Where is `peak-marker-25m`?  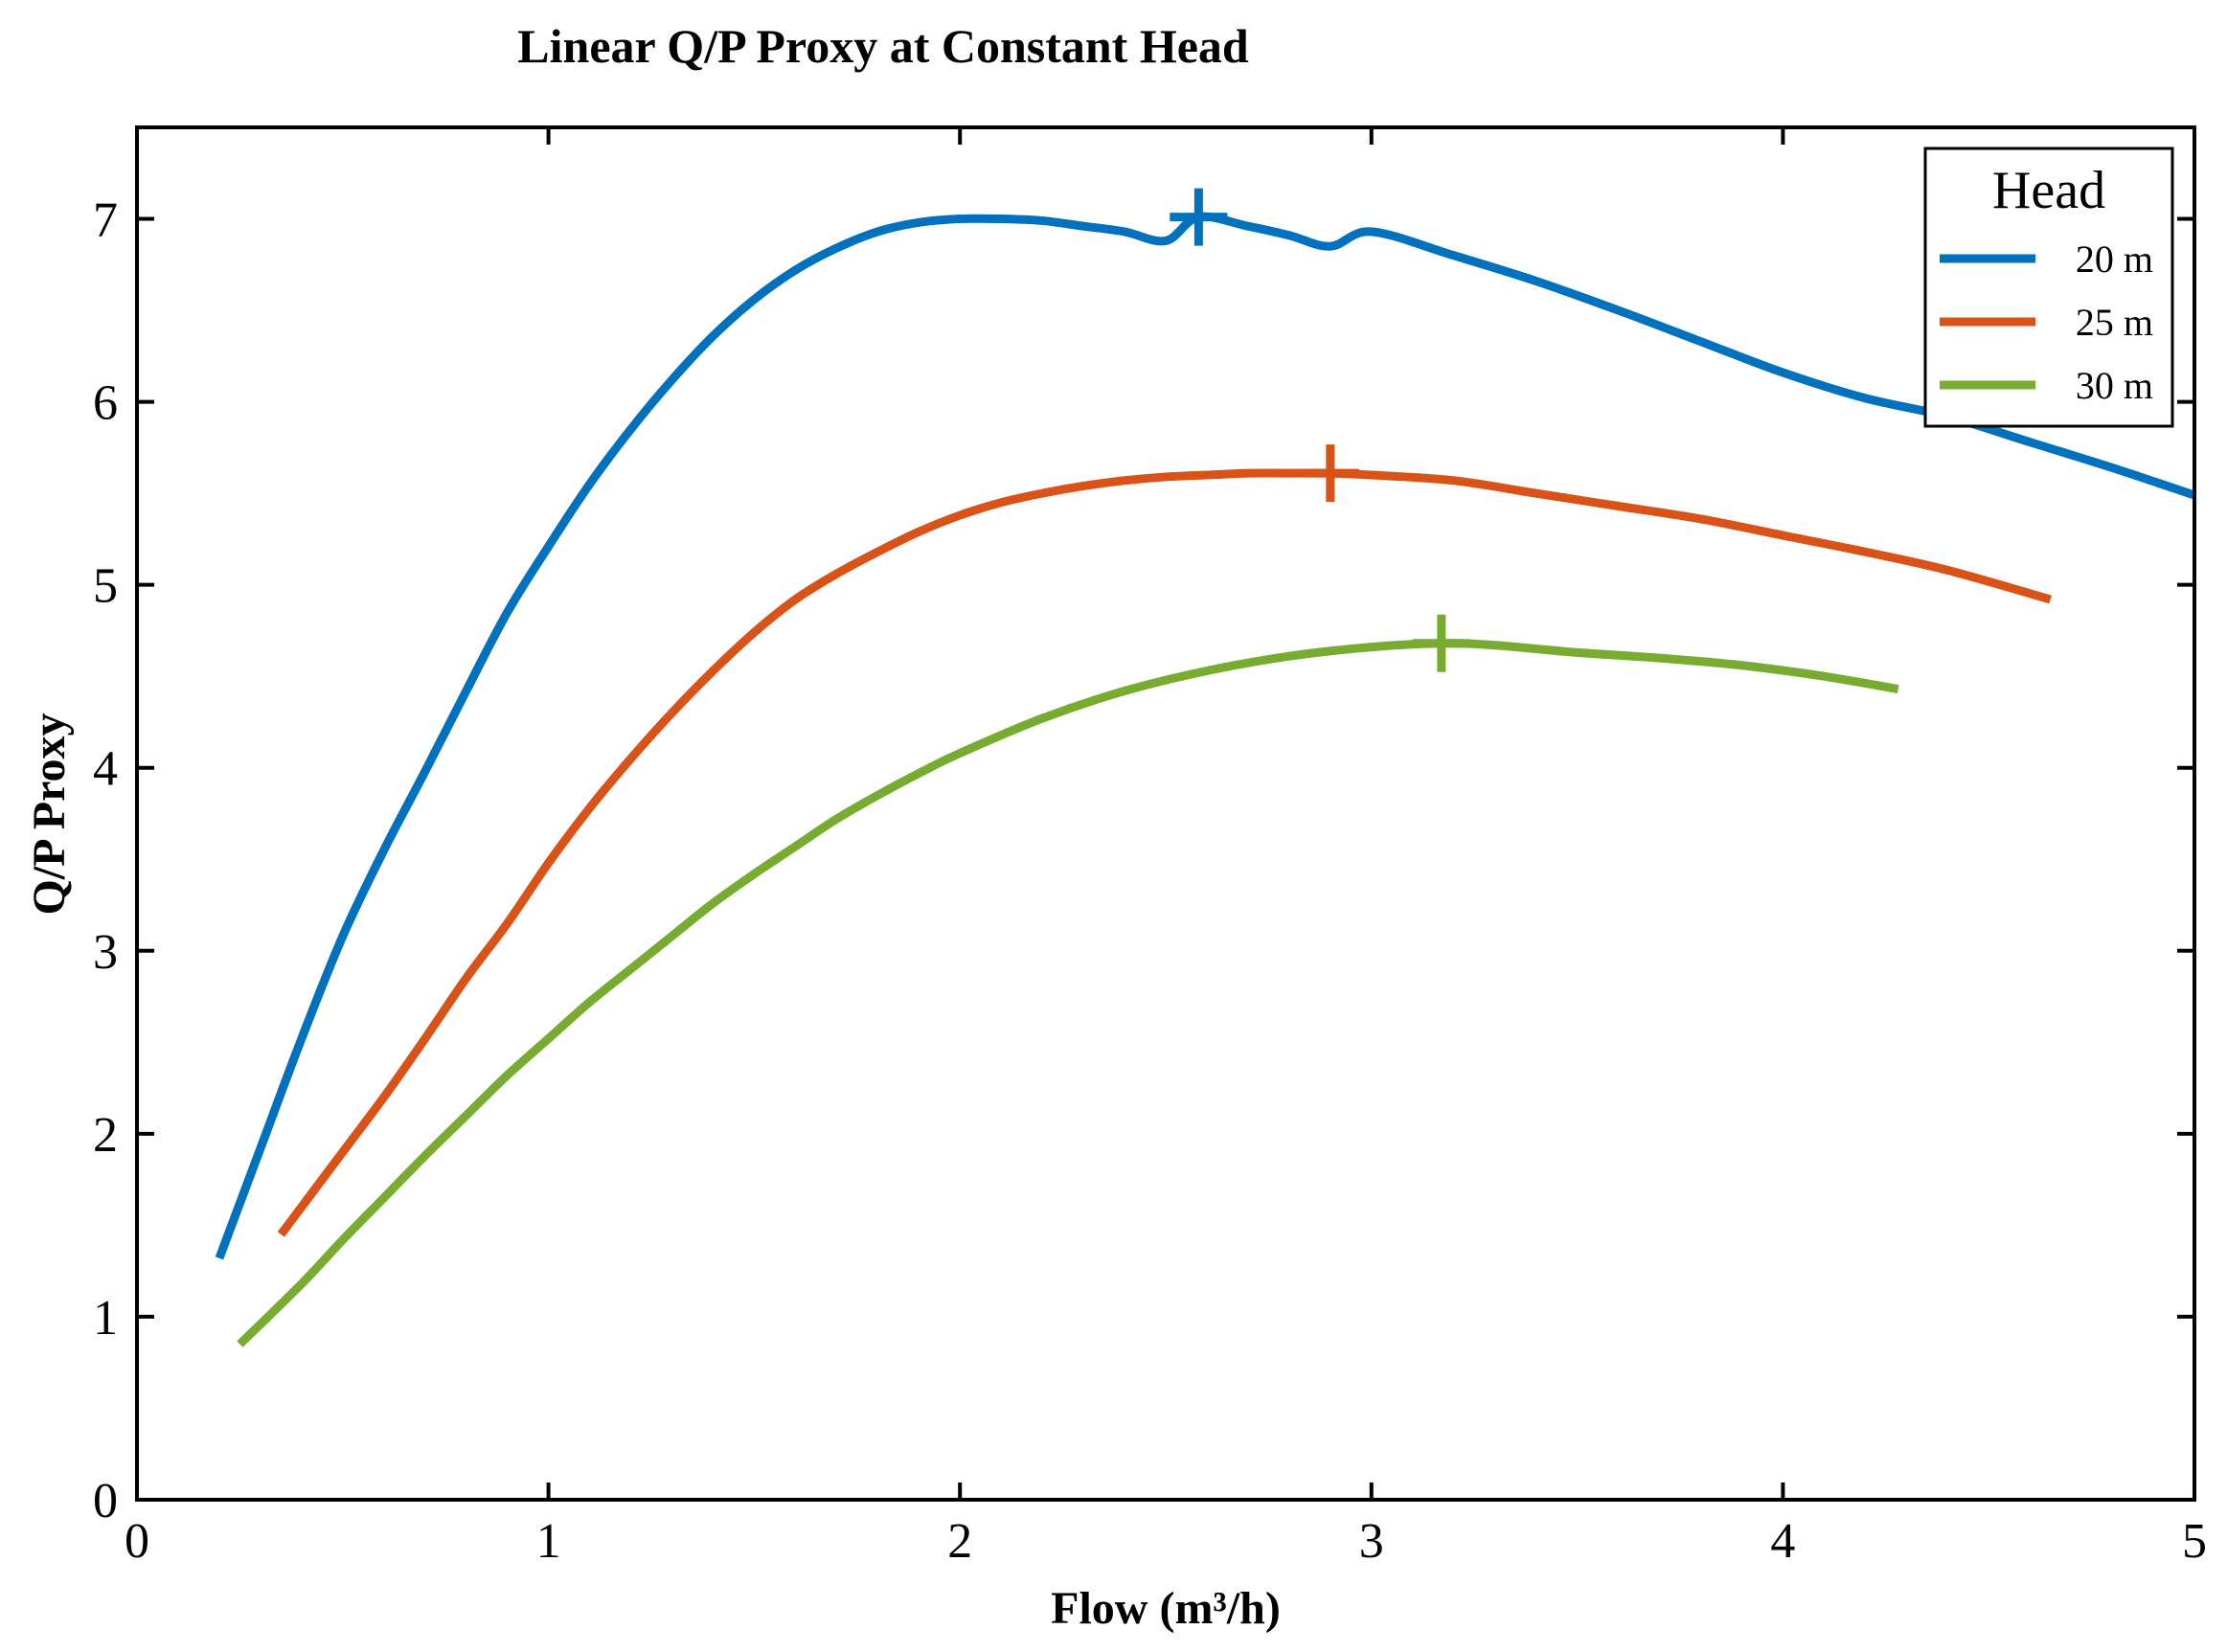 peak-marker-25m is located at coordinates (1330, 473).